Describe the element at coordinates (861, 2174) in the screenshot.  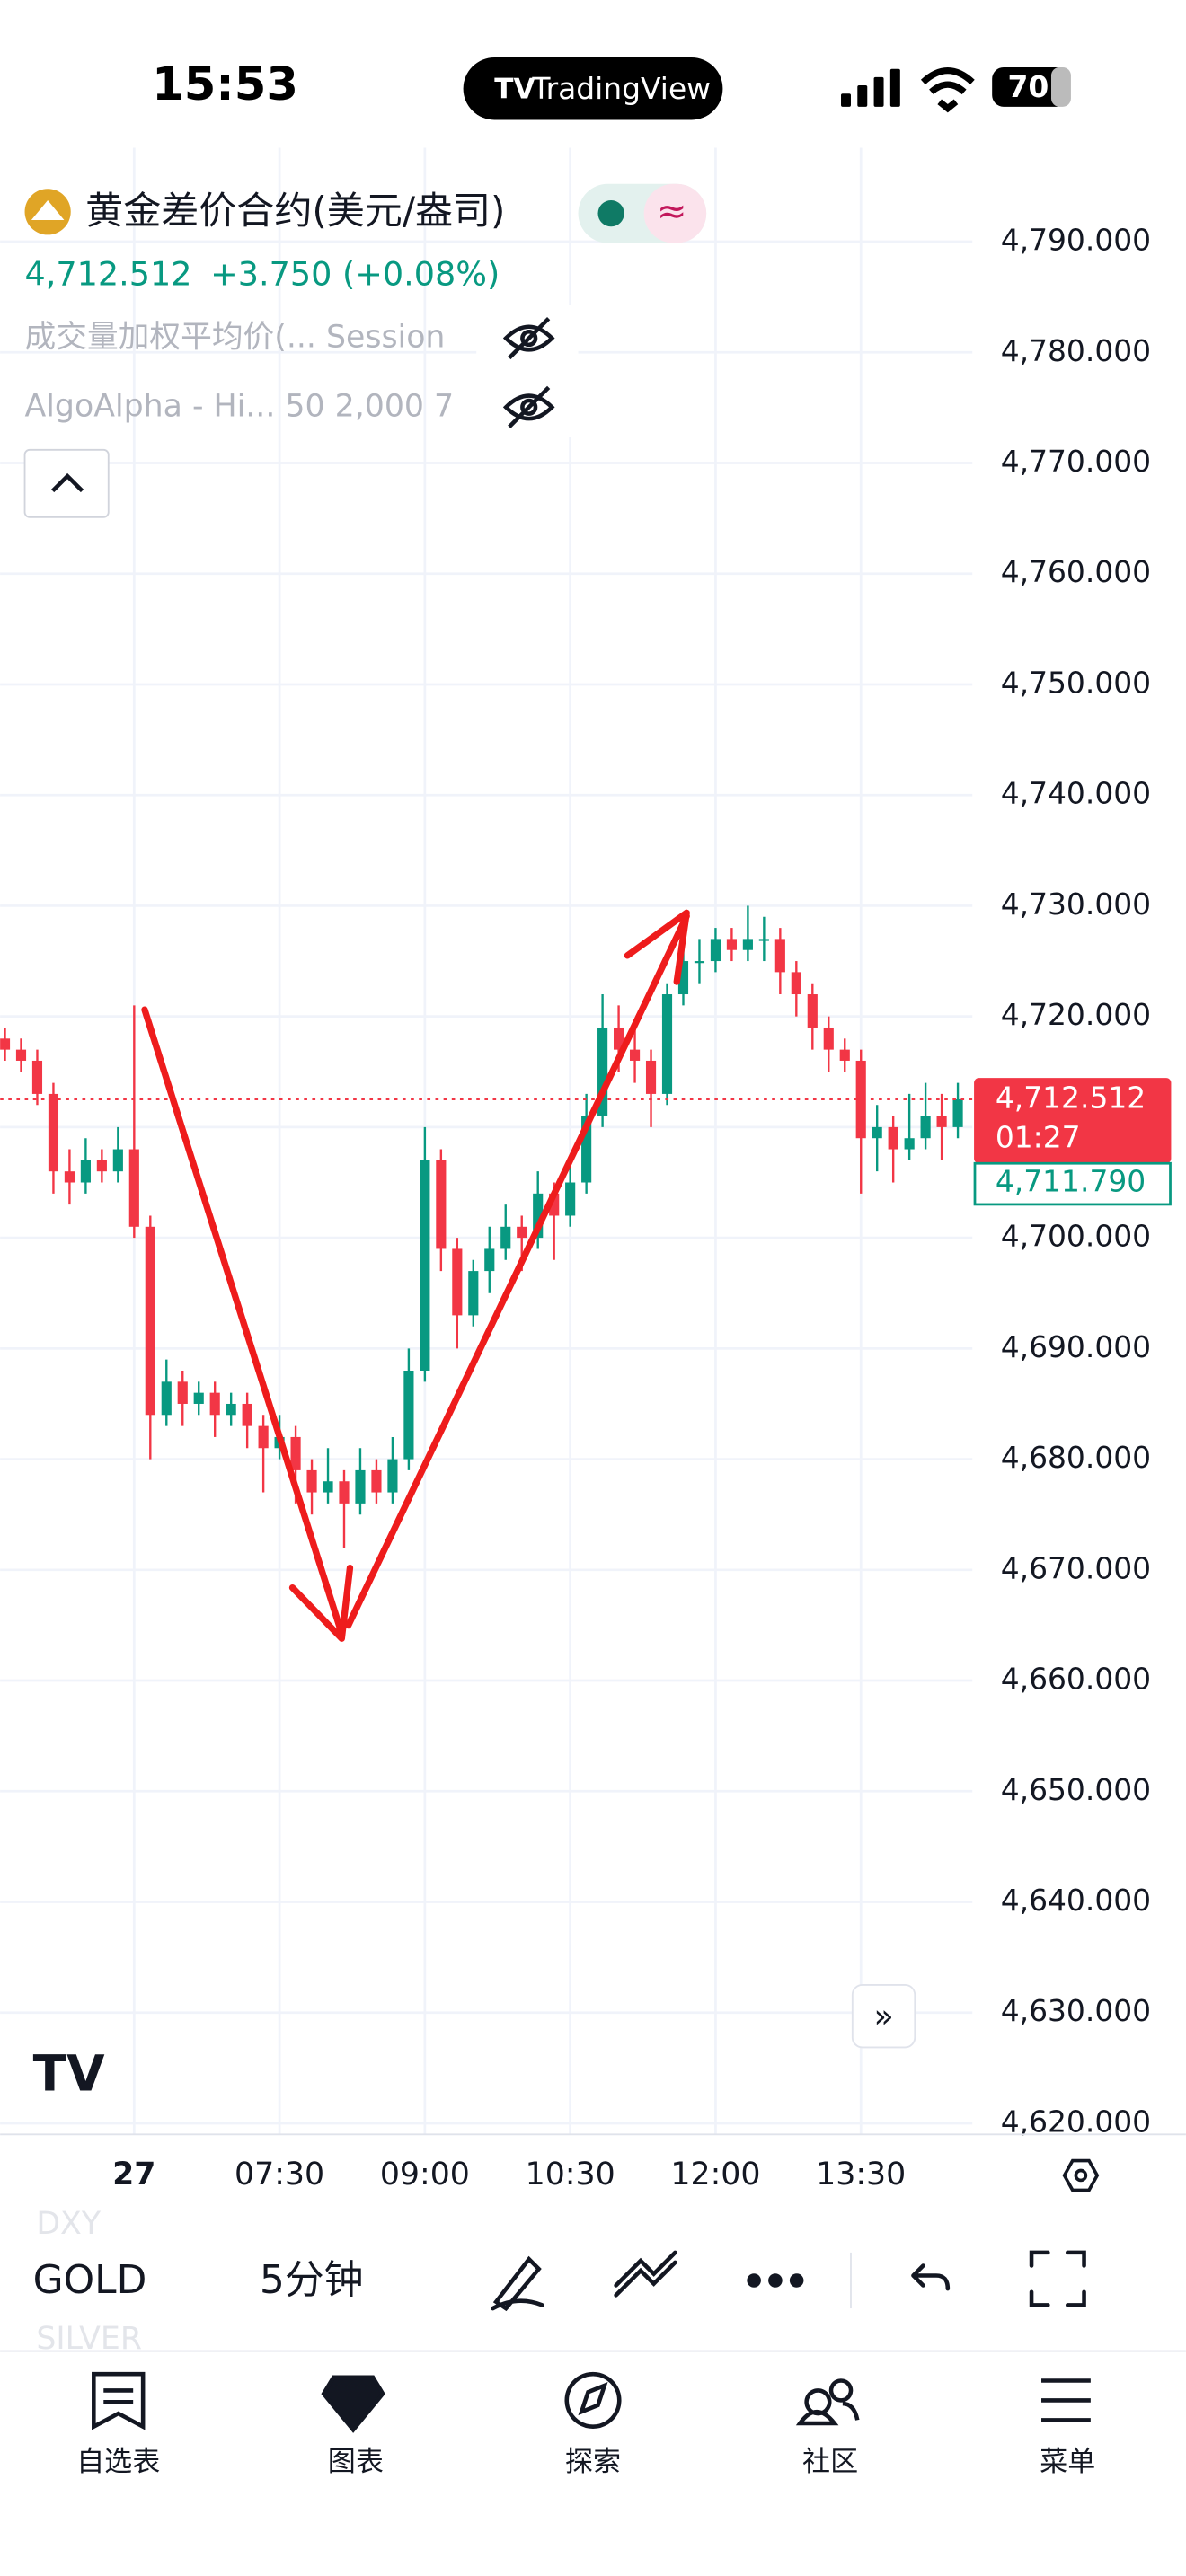
I see `x-tick-label: 13:30` at that location.